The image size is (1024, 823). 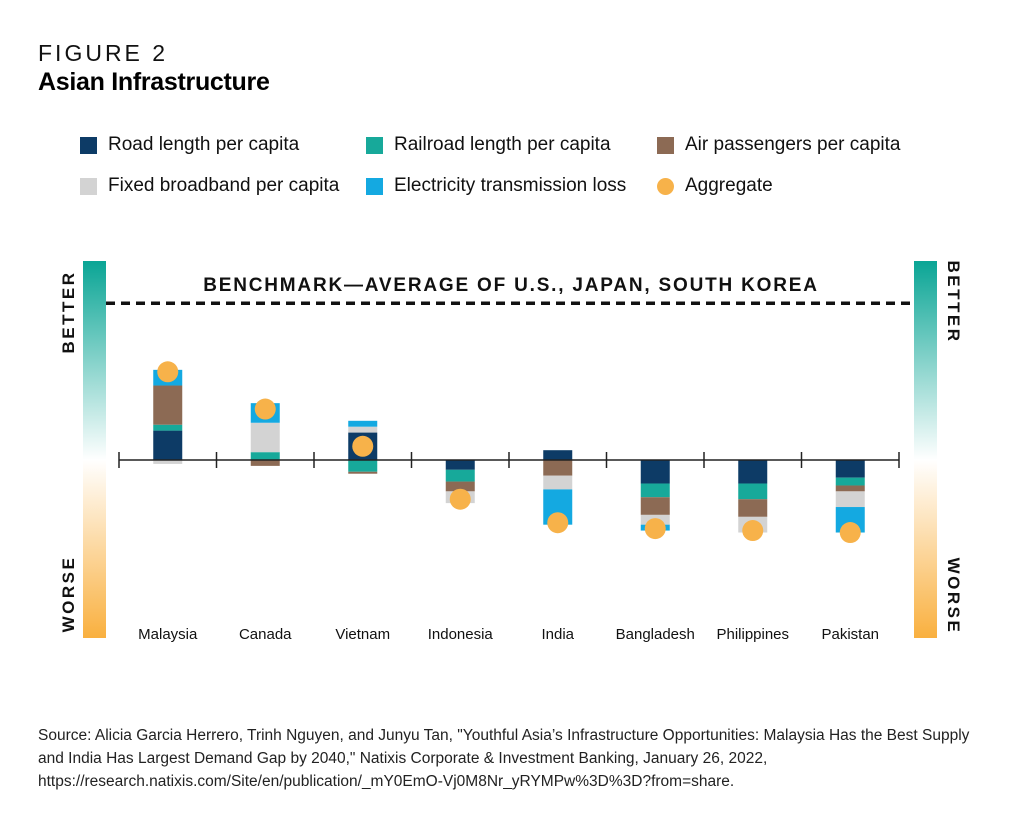 What do you see at coordinates (103, 53) in the screenshot?
I see `figure-label: FIGURE 2` at bounding box center [103, 53].